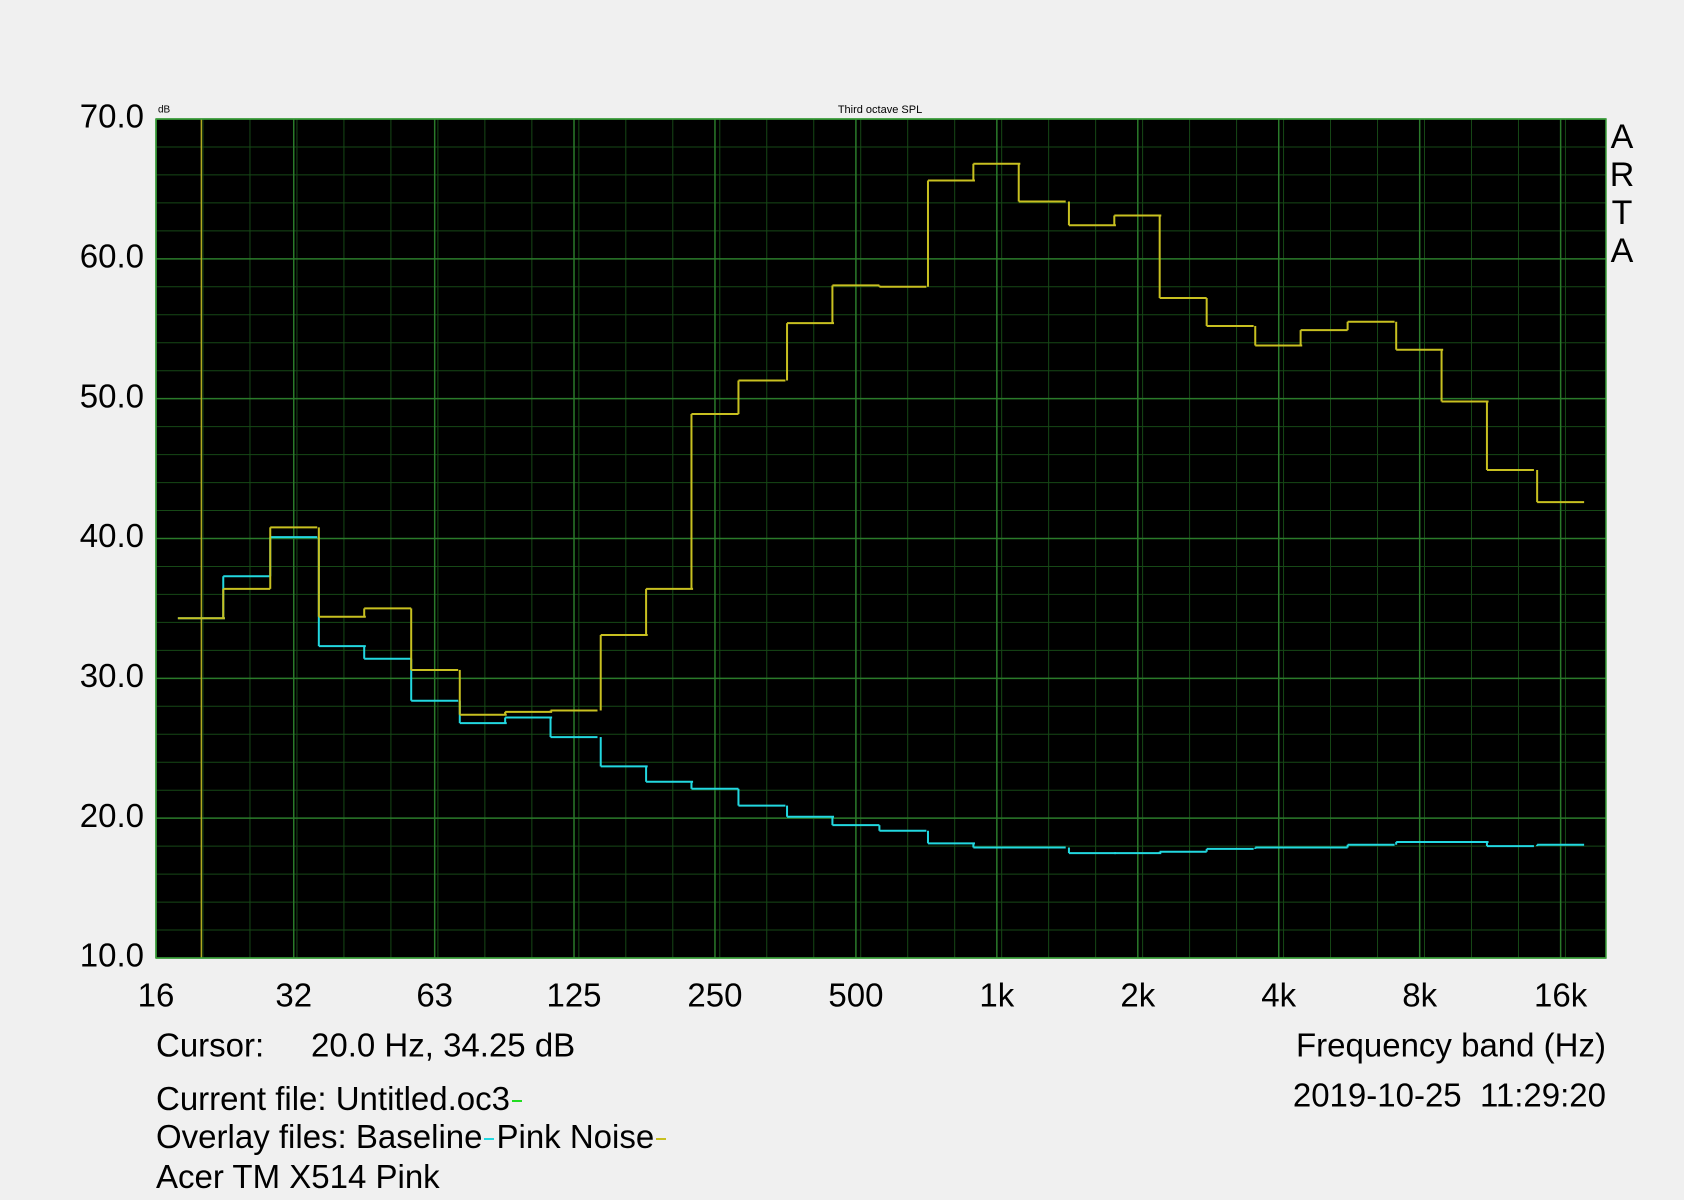  What do you see at coordinates (1449, 1095) in the screenshot?
I see `timestamp: 2019-10-25 11:29:20` at bounding box center [1449, 1095].